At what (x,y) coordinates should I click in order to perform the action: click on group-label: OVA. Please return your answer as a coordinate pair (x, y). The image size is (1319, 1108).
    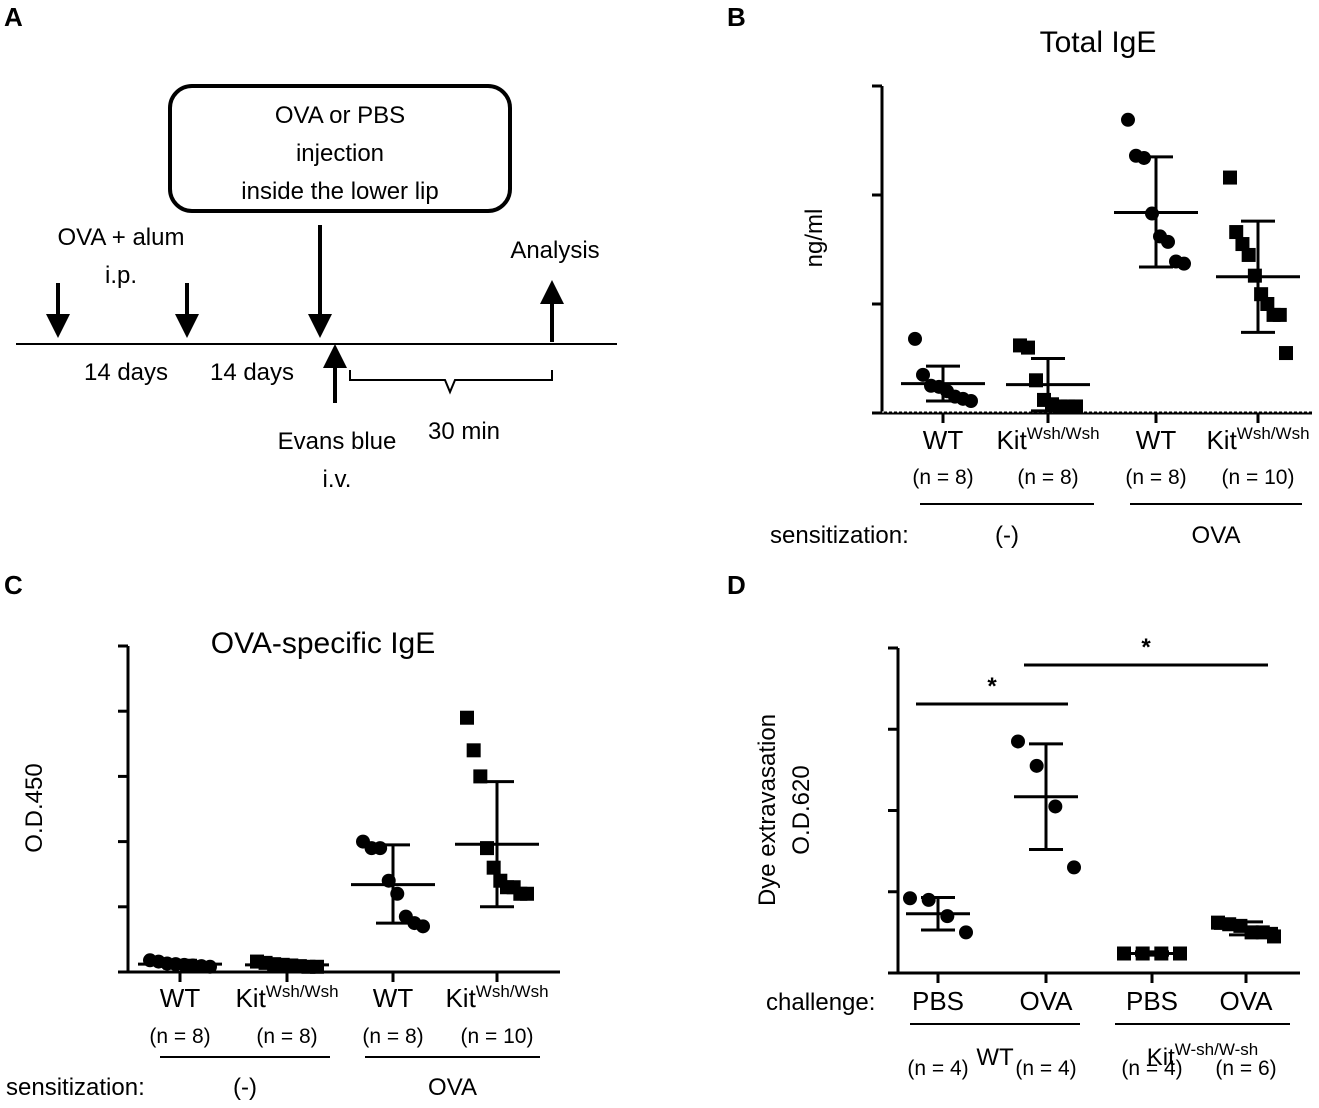
    Looking at the image, I should click on (1216, 535).